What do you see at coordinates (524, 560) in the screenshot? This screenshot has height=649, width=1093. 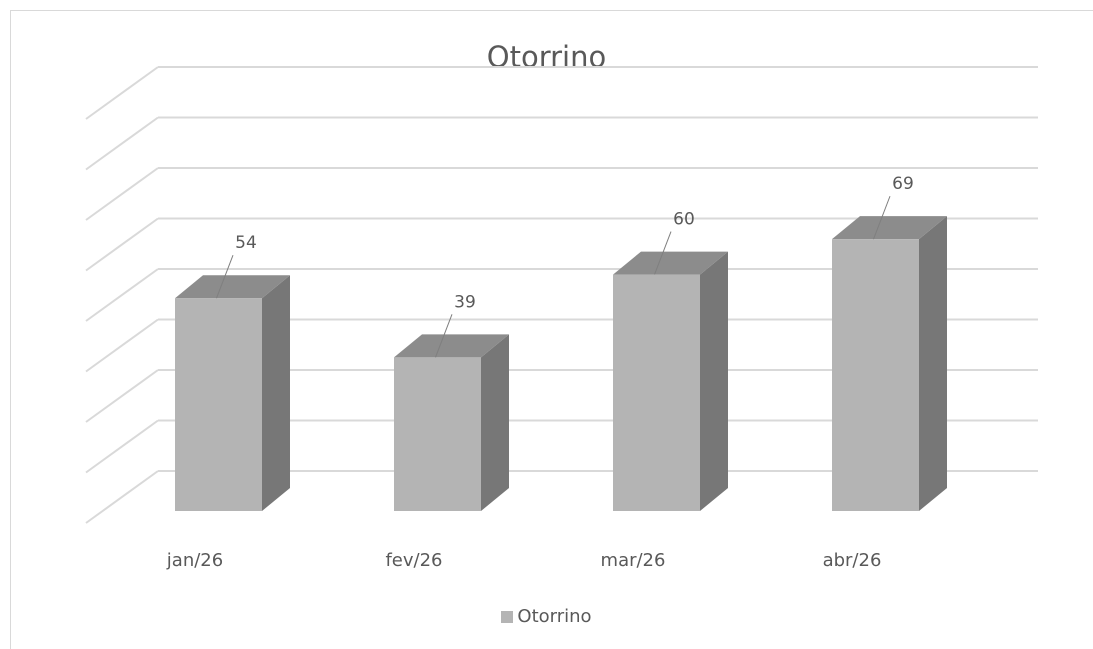 I see `category-axis-labels: jan/26 fev/26 mar/26 abr/26` at bounding box center [524, 560].